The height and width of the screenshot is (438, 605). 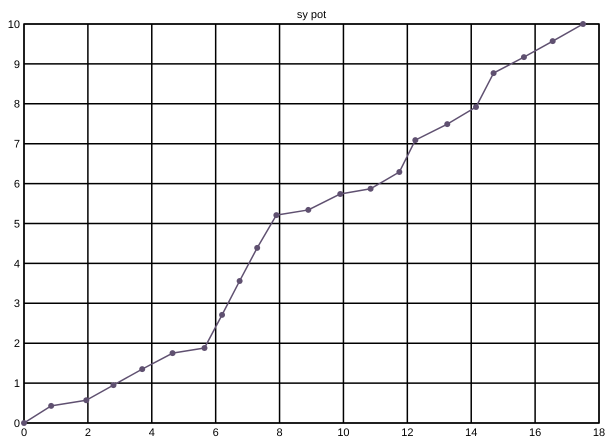 I want to click on x-tick-label: 16, so click(x=535, y=432).